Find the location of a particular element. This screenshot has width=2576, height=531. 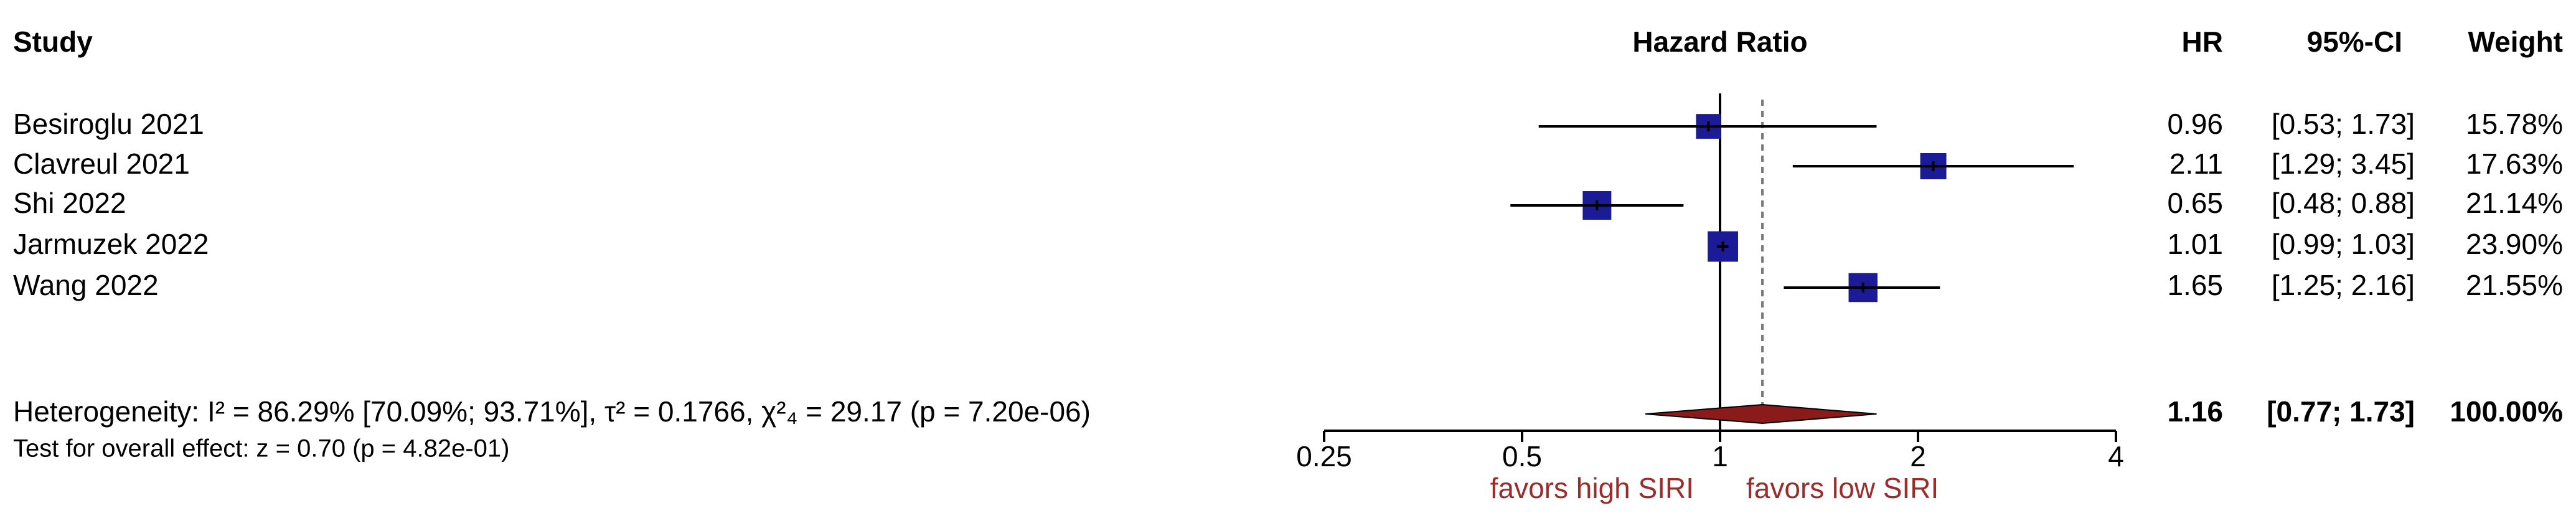

hr-value: 1.01 is located at coordinates (2195, 244).